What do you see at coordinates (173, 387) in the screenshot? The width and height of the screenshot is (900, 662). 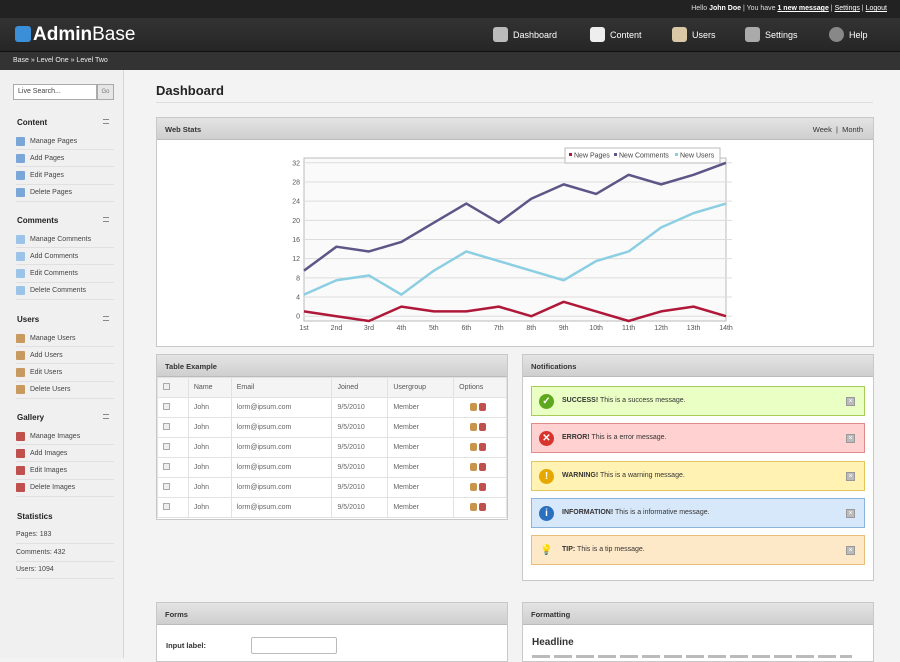 I see `select-all` at bounding box center [173, 387].